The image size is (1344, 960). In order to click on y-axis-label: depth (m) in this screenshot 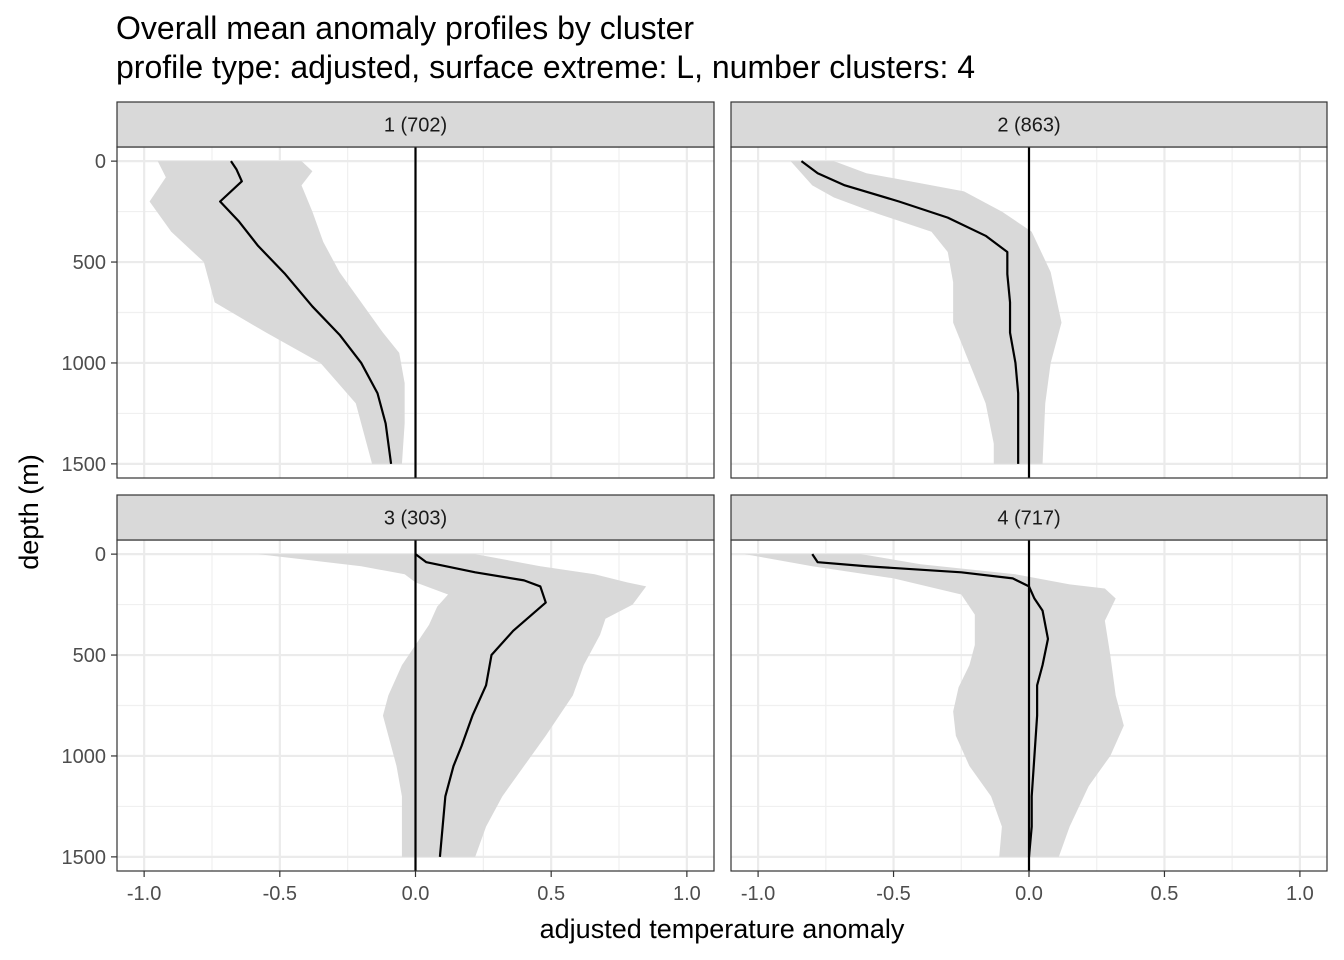, I will do `click(29, 512)`.